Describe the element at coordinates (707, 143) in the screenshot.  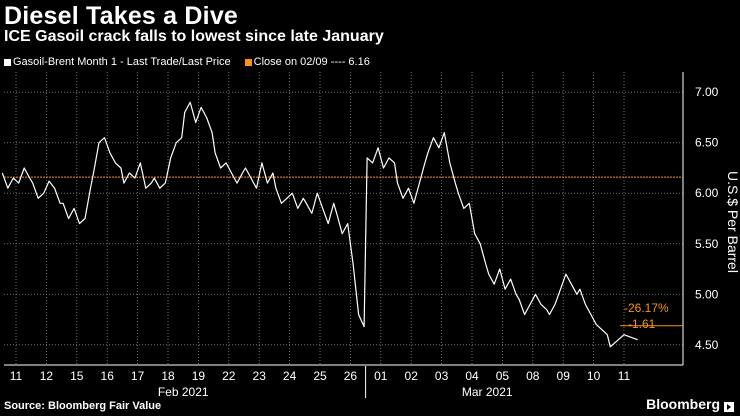
I see `y-tick-label: 6.50` at that location.